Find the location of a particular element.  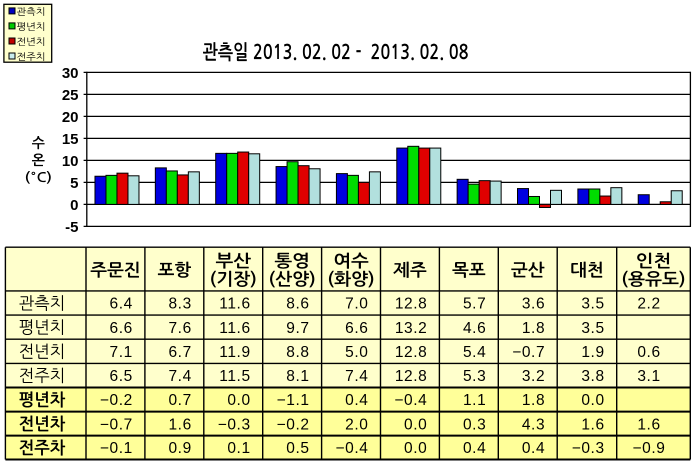

svg-text: 25 is located at coordinates (70, 95).